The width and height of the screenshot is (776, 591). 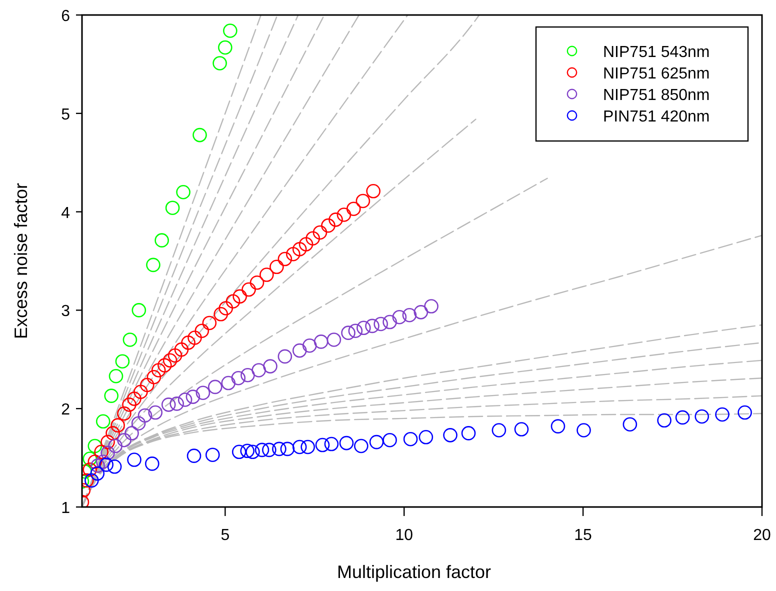 What do you see at coordinates (225, 535) in the screenshot?
I see `x-tick-label: 5` at bounding box center [225, 535].